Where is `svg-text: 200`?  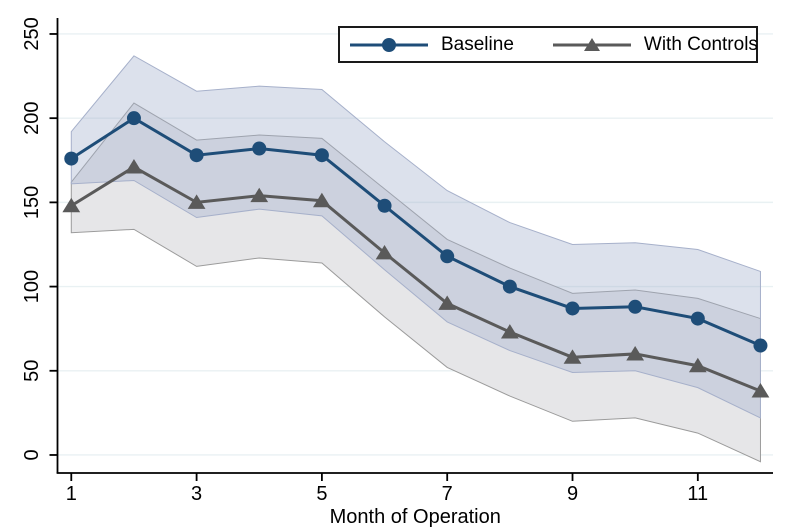
svg-text: 200 is located at coordinates (32, 117).